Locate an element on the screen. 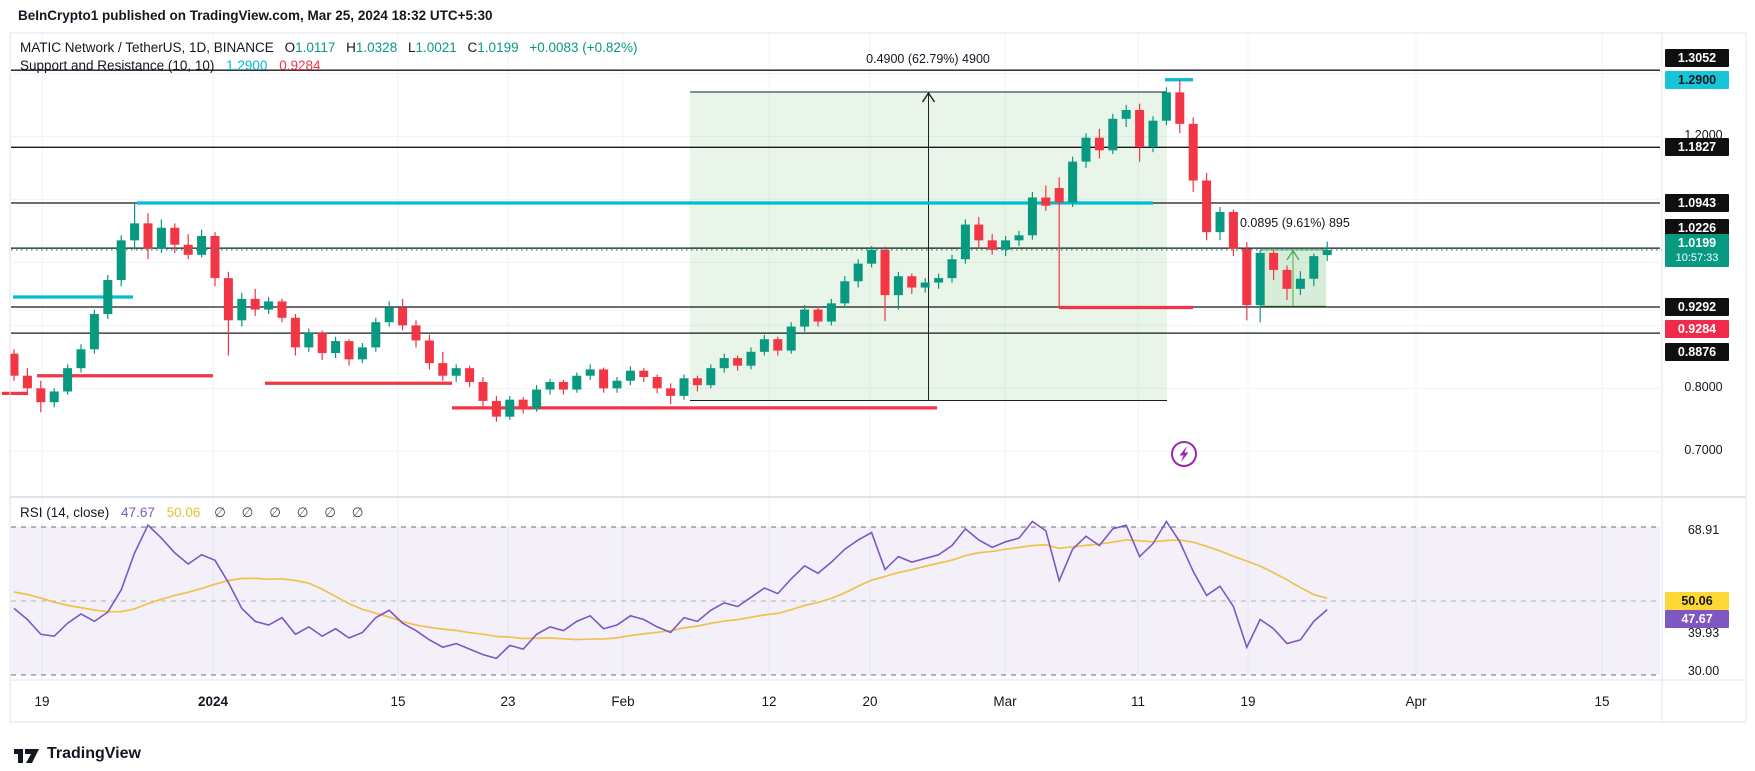 Image resolution: width=1755 pixels, height=771 pixels. rsi-legend: RSI (14, close) 47.67 50.06 ∅ ∅ ∅ ∅ ∅ ∅ is located at coordinates (194, 513).